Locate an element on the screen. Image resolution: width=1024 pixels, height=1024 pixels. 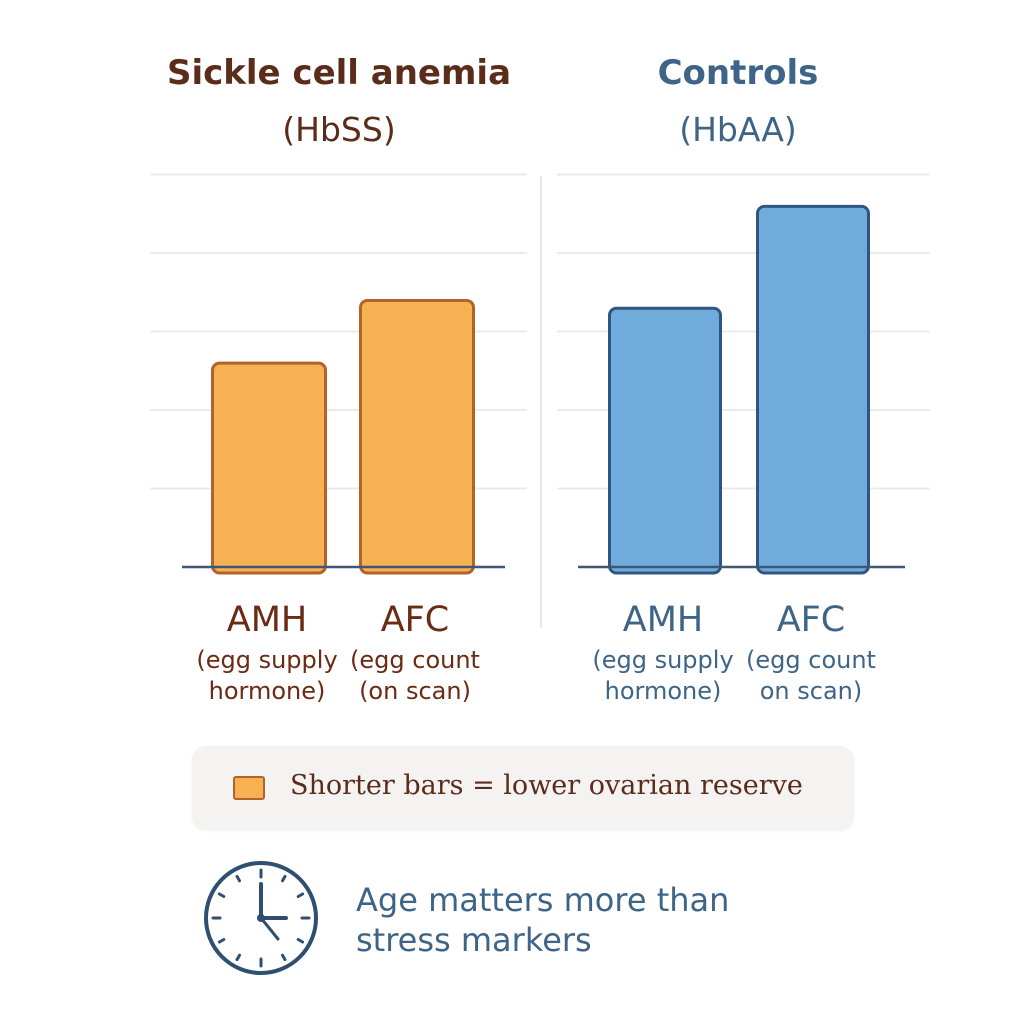
category-desc2-hbss-amh: hormone) is located at coordinates (267, 691).